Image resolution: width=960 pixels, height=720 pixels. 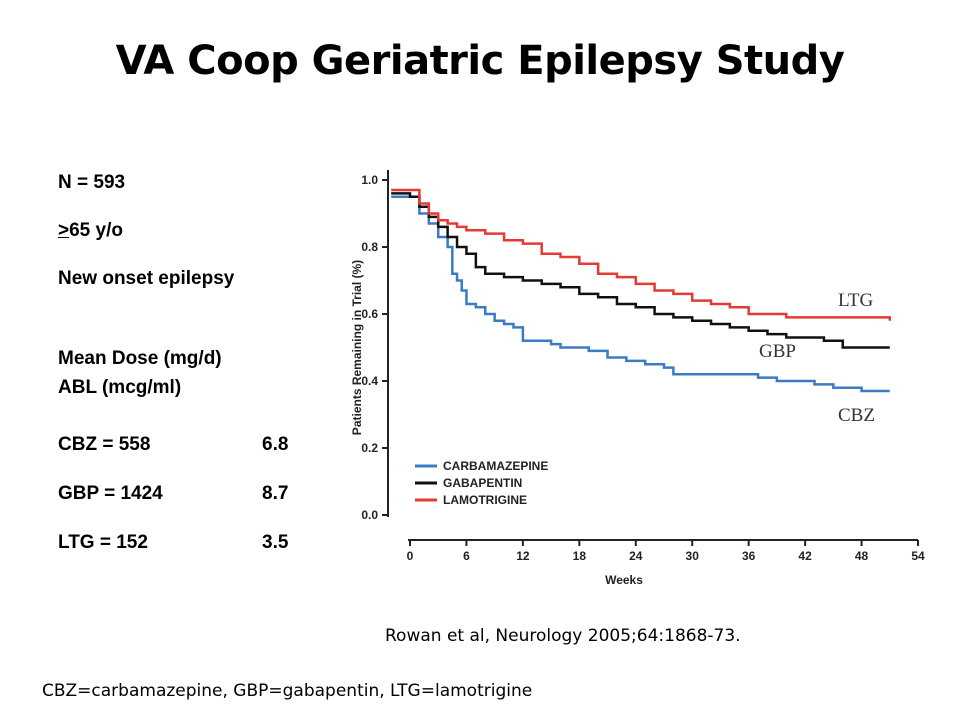 What do you see at coordinates (369, 314) in the screenshot?
I see `y-tick-label: 0.6` at bounding box center [369, 314].